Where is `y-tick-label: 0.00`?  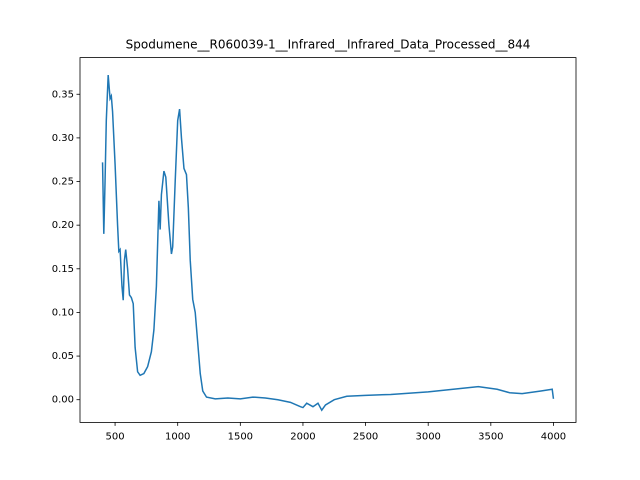
y-tick-label: 0.00 is located at coordinates (63, 400).